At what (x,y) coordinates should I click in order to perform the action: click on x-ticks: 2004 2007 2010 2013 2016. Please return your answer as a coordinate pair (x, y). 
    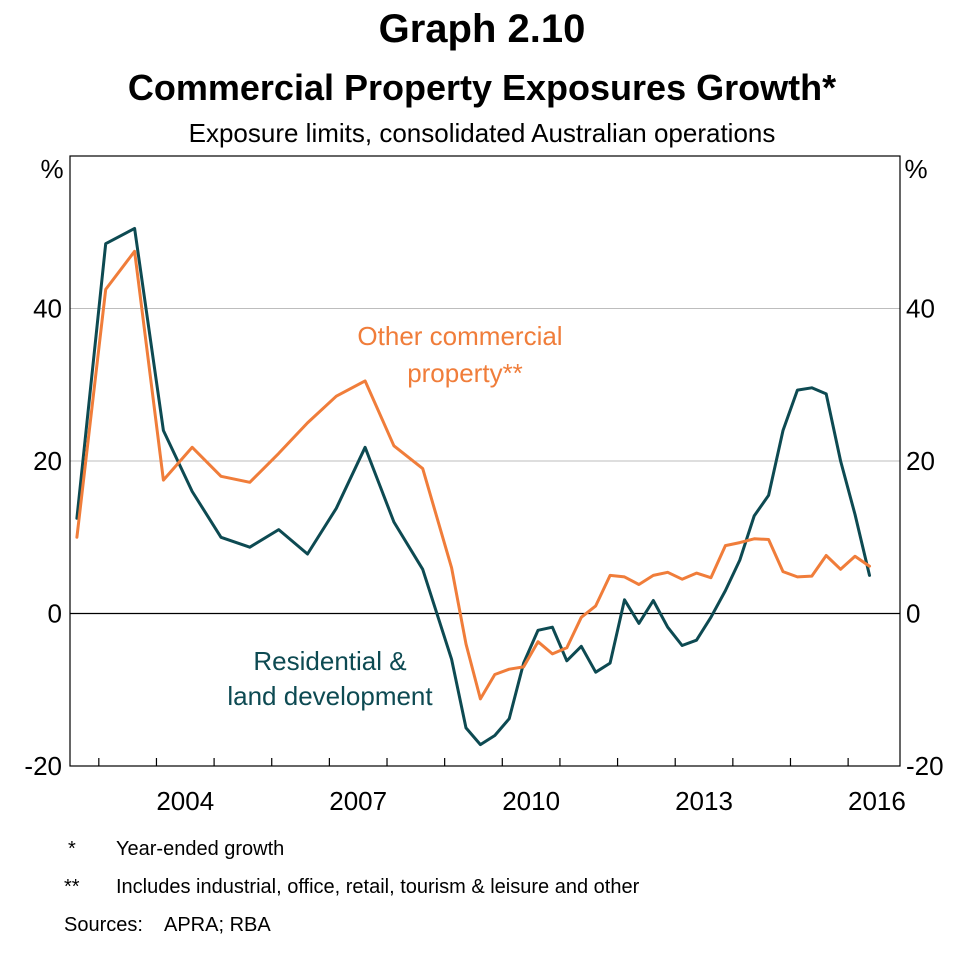
    Looking at the image, I should click on (502, 787).